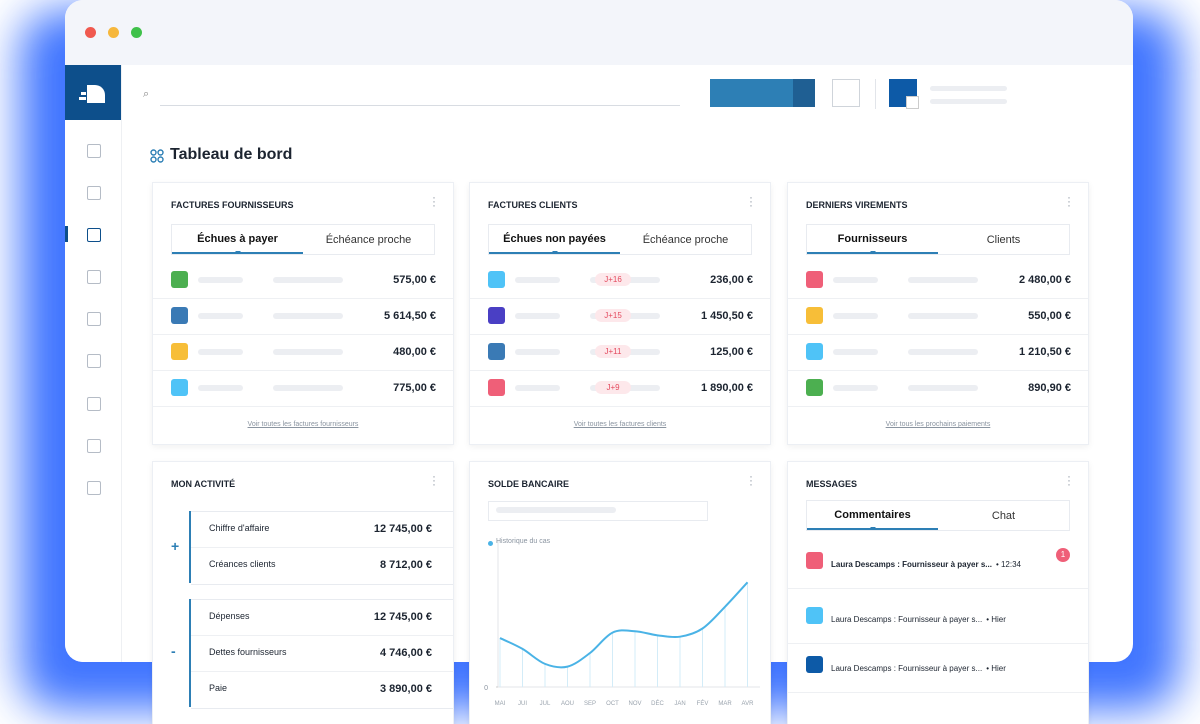  Describe the element at coordinates (248, 652) in the screenshot. I see `activity-label: Dettes fournisseurs` at that location.